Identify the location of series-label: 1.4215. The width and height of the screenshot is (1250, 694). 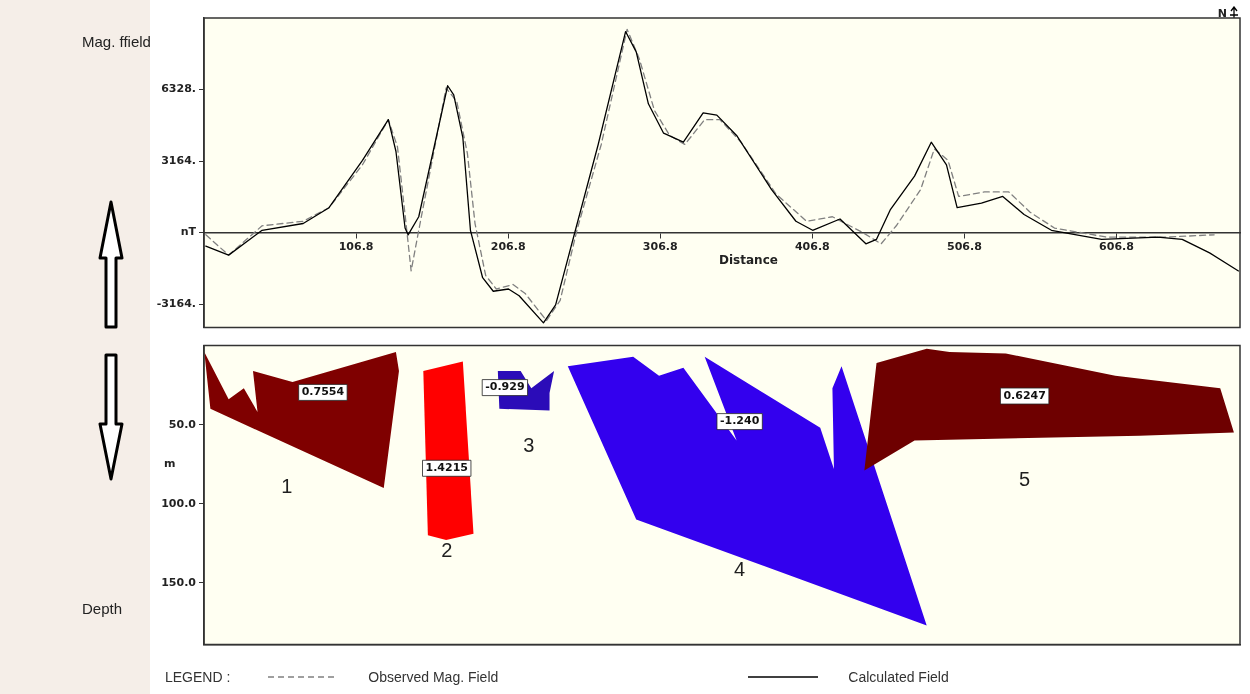
(446, 468).